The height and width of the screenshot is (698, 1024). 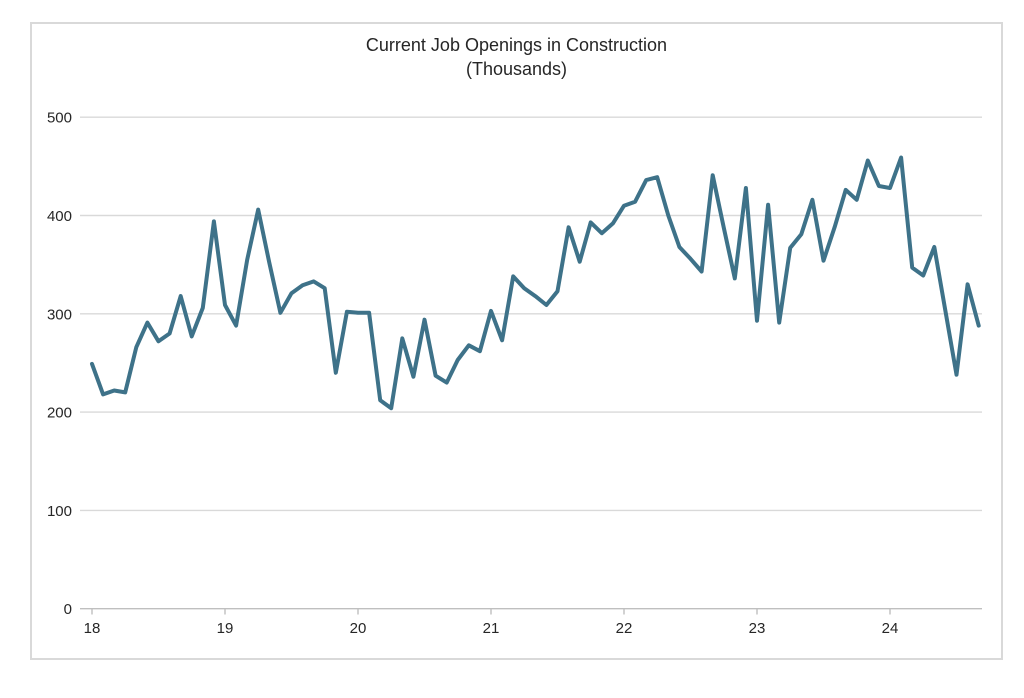 What do you see at coordinates (92, 628) in the screenshot?
I see `x-axis-label: 18` at bounding box center [92, 628].